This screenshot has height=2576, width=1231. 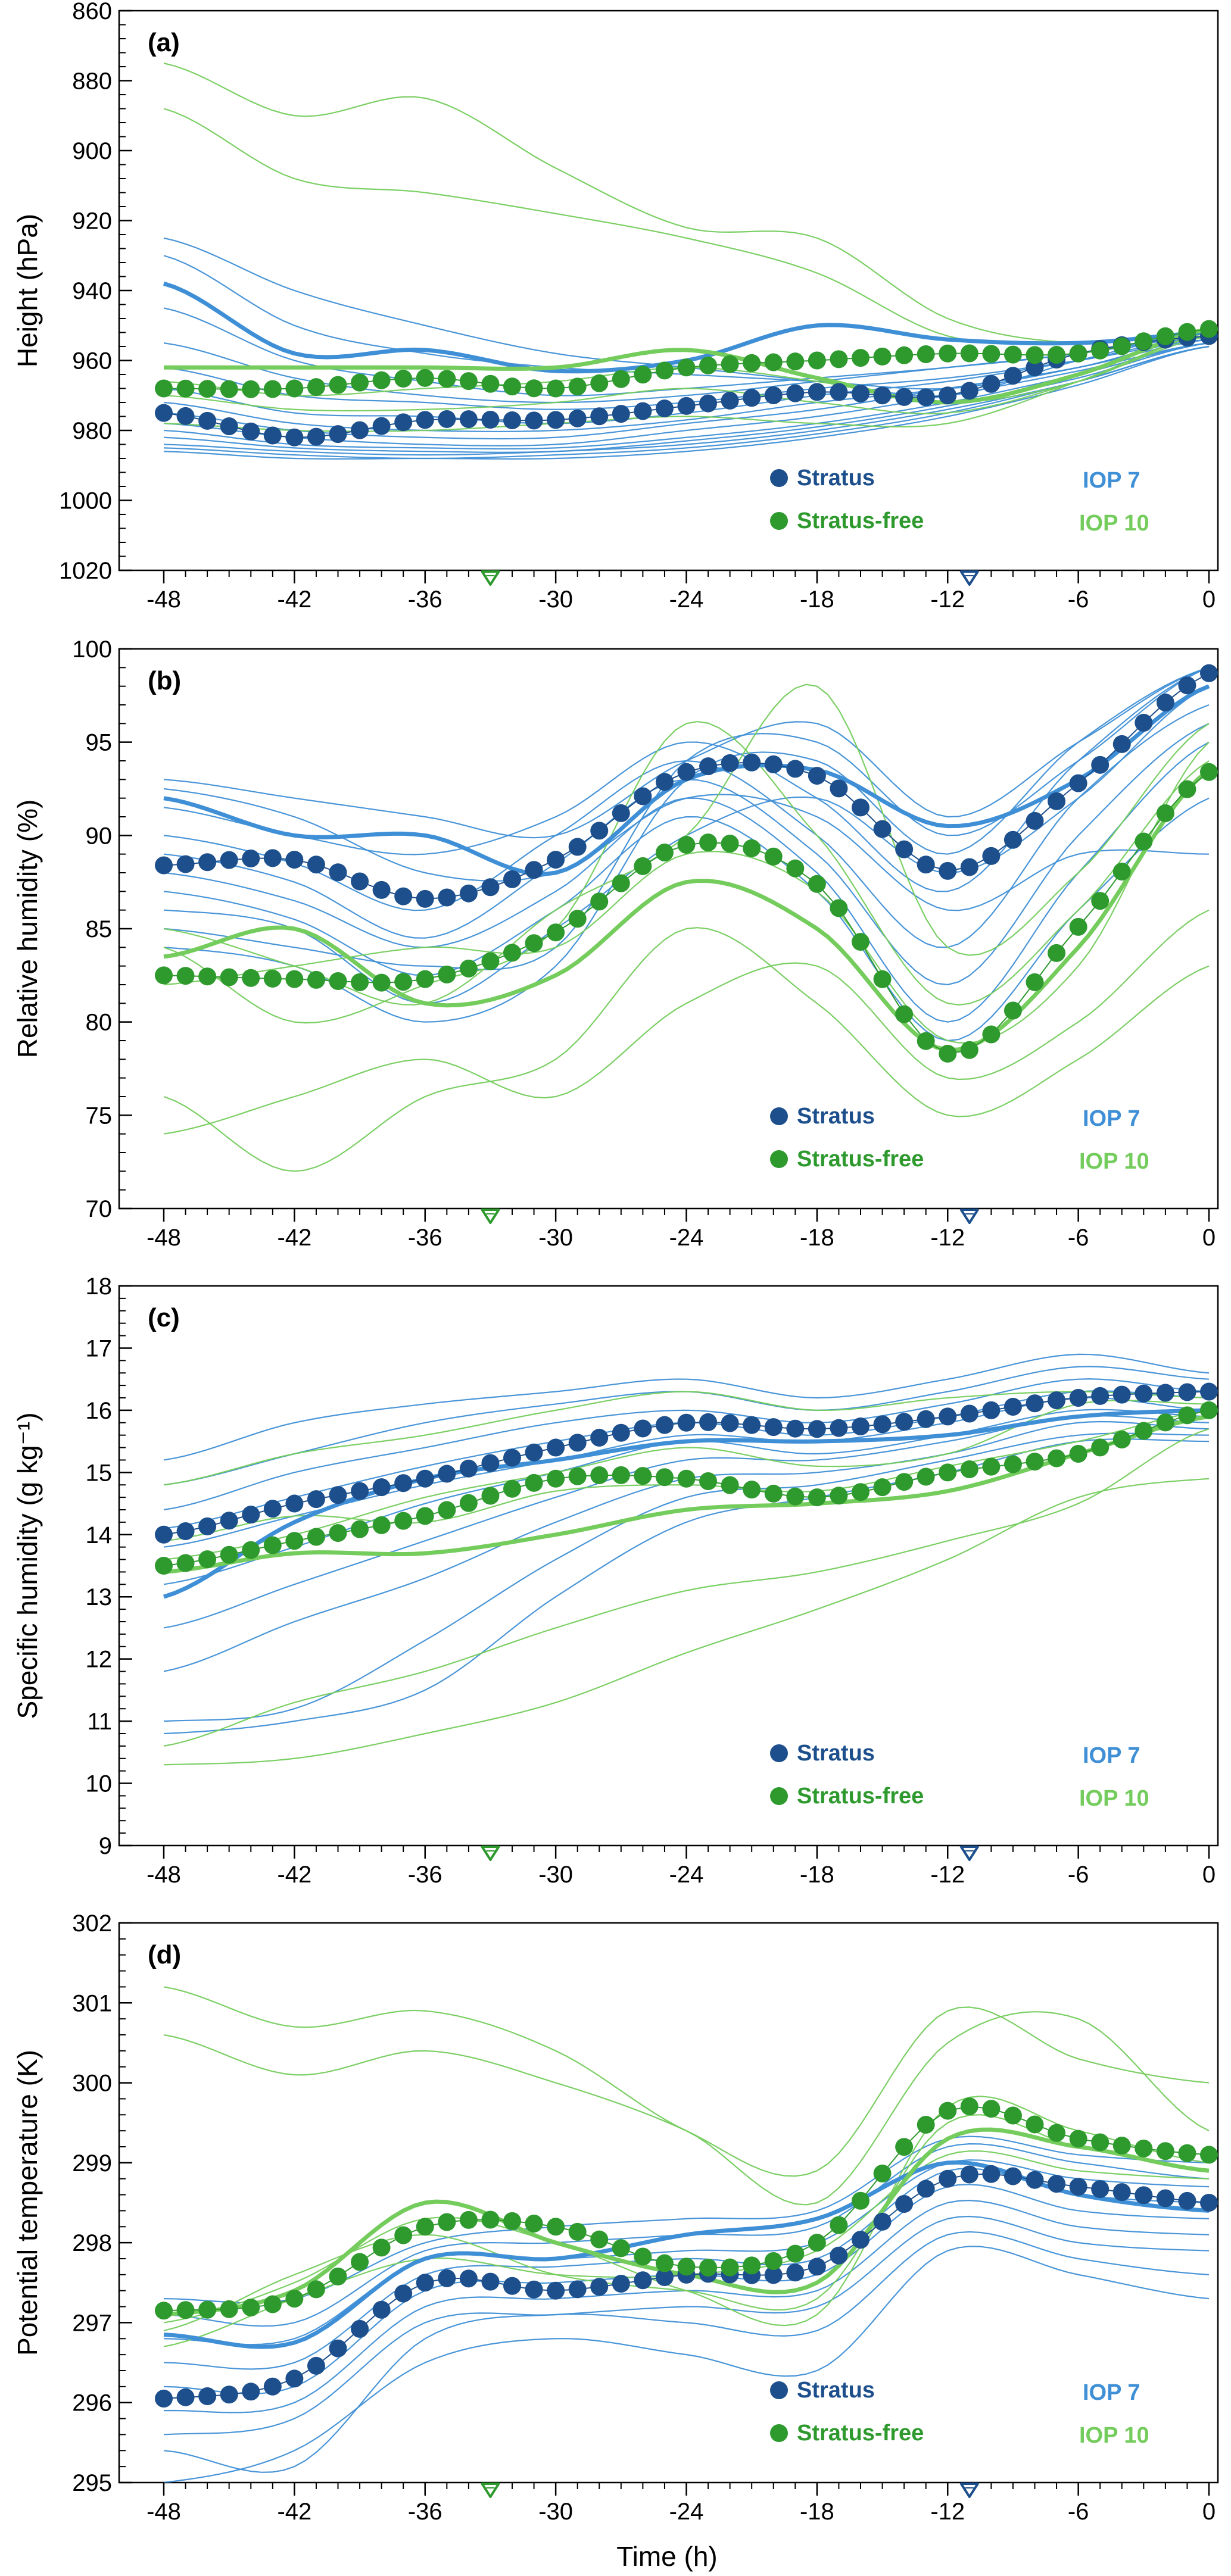 I want to click on y-tick-label: 301, so click(x=92, y=2003).